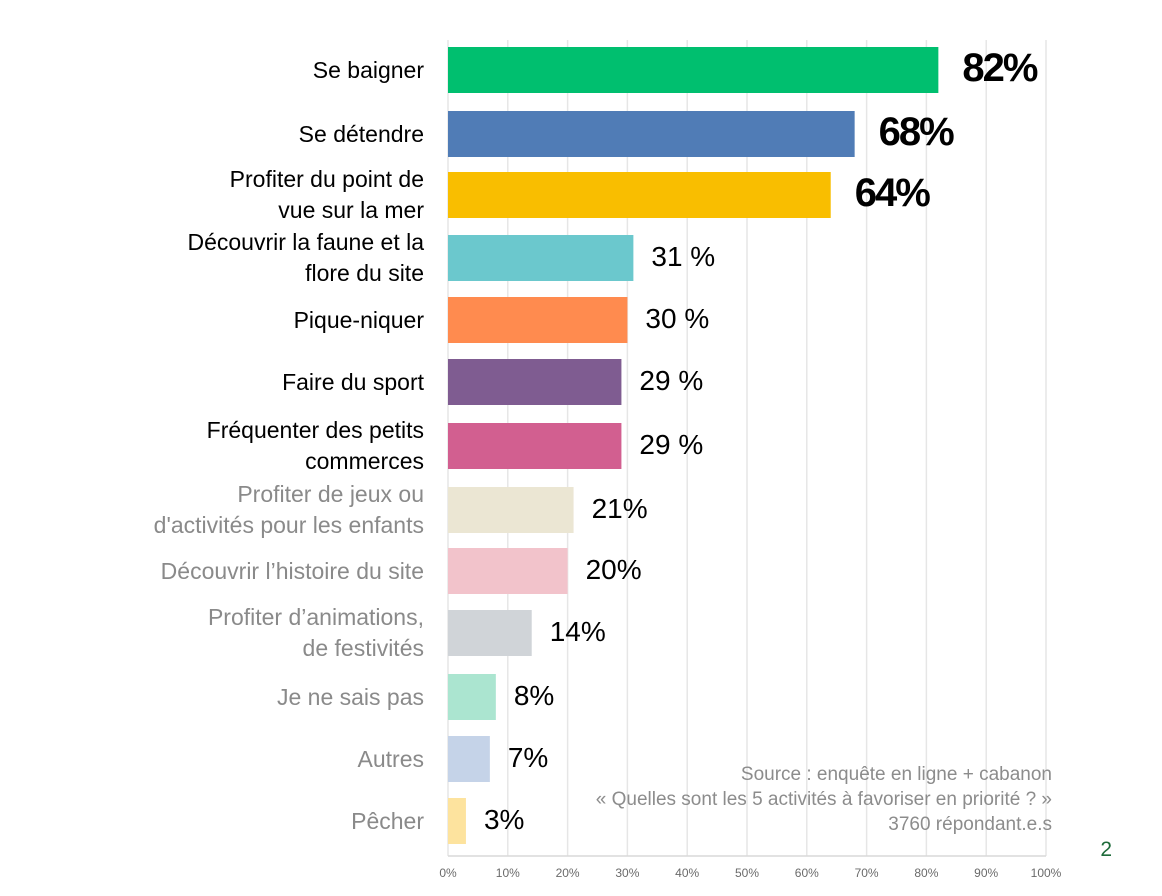 Image resolution: width=1162 pixels, height=896 pixels. Describe the element at coordinates (916, 132) in the screenshot. I see `data-label: 68%` at that location.